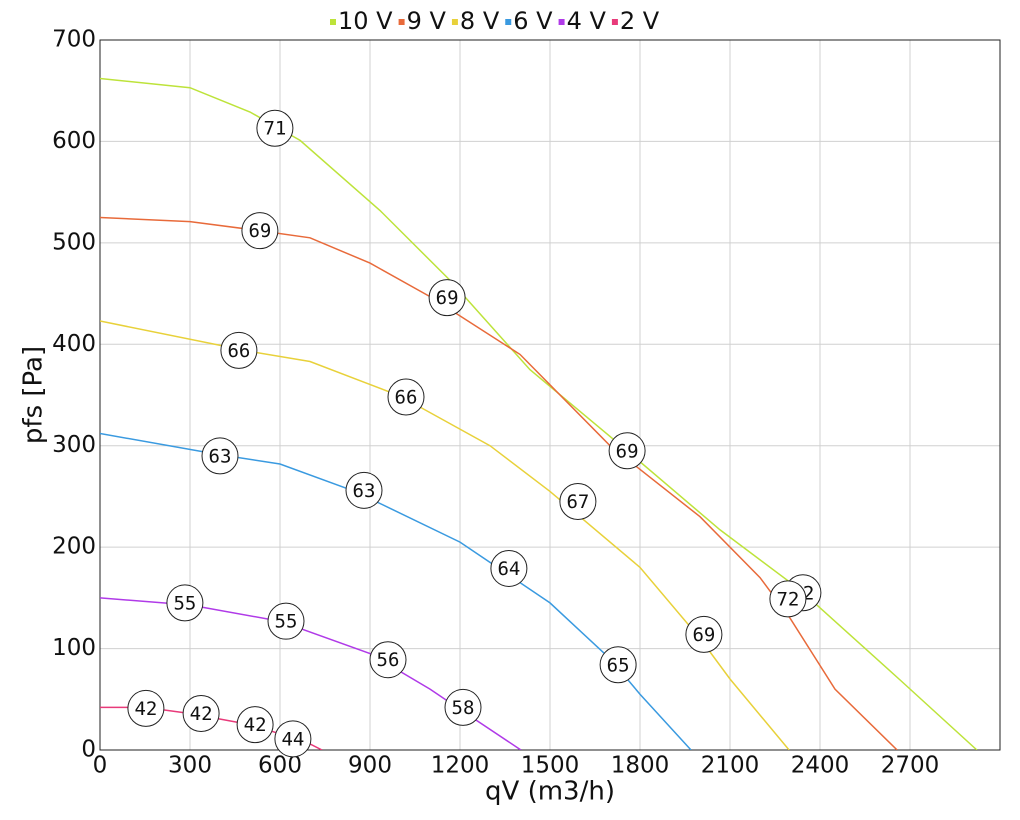 The height and width of the screenshot is (820, 1020). Describe the element at coordinates (74, 141) in the screenshot. I see `y-tick-label: 600` at that location.